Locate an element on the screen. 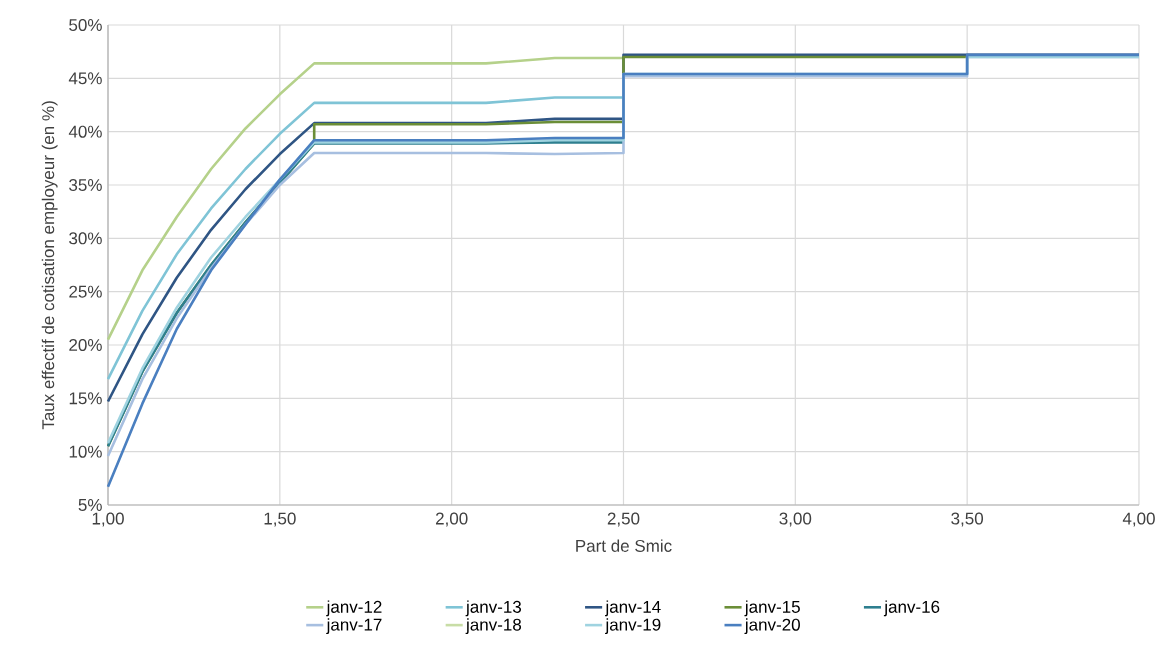  x-tick-label: 3,50 is located at coordinates (967, 519).